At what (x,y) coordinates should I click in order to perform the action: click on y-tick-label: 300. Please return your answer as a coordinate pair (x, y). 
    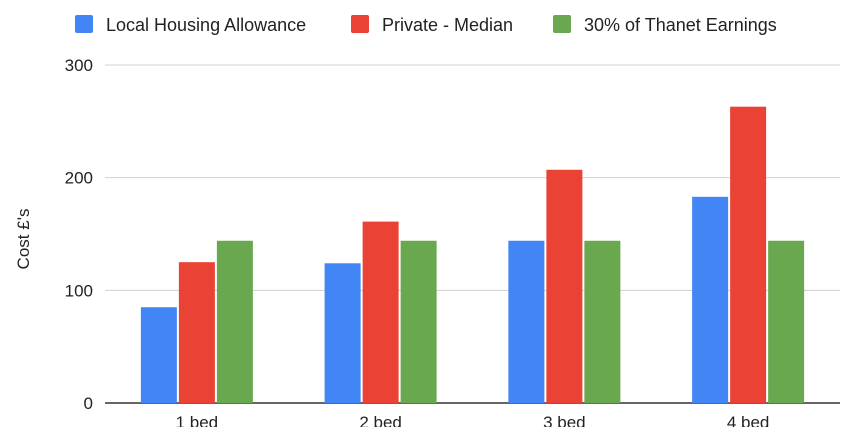
    Looking at the image, I should click on (79, 65).